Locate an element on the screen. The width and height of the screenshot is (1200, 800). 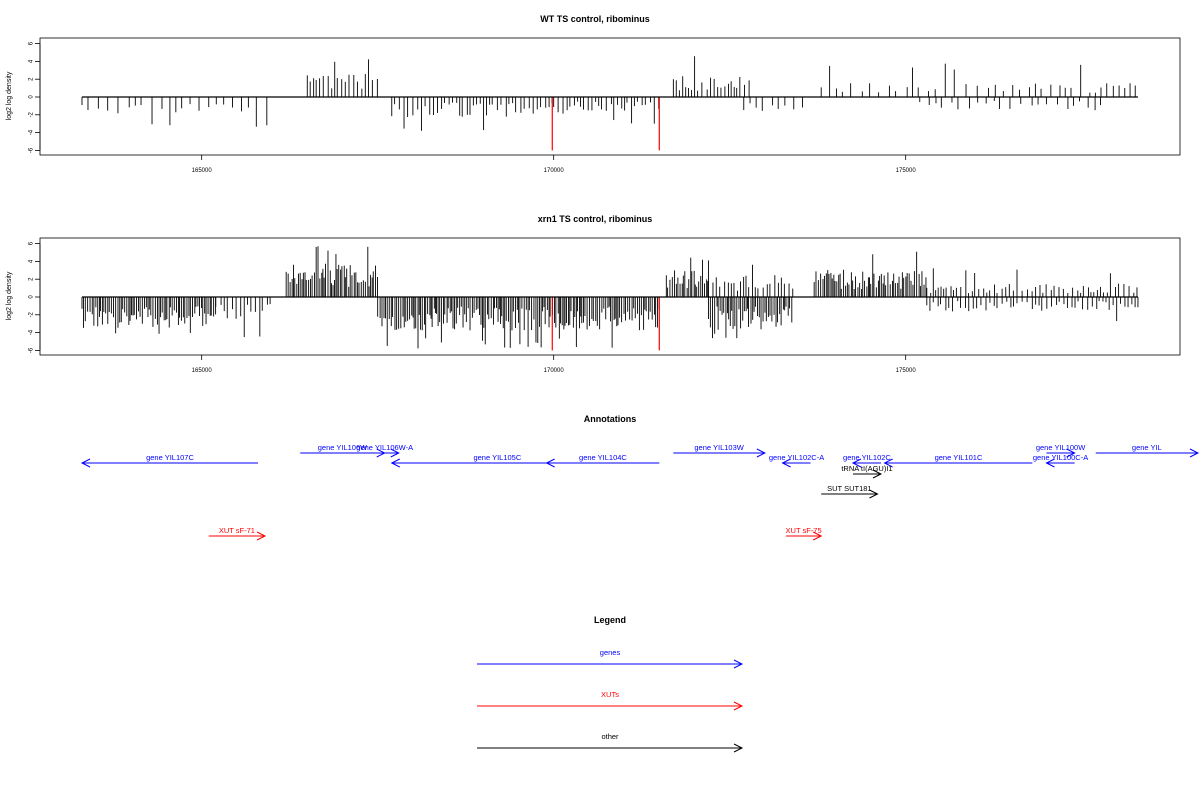
annotation-feature: gene YIL105C is located at coordinates (496, 460).